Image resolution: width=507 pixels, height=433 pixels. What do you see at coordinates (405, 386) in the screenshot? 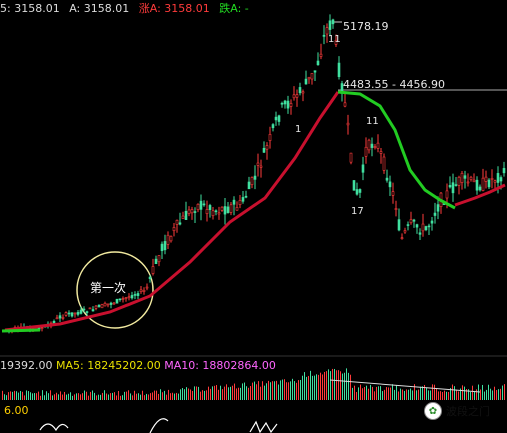
I see `volume-trend-line` at bounding box center [405, 386].